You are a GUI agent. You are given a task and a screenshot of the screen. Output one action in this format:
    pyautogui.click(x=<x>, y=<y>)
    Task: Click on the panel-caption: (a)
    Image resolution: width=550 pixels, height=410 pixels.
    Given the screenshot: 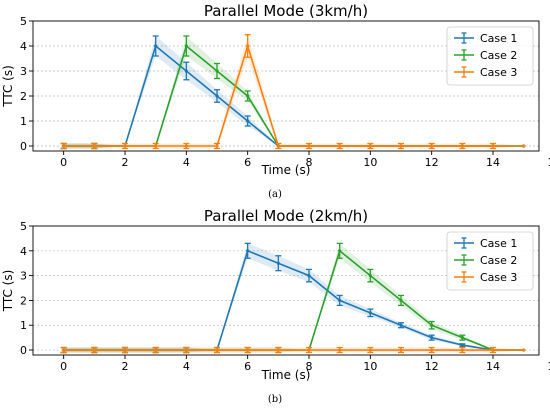 What is the action you would take?
    pyautogui.click(x=275, y=194)
    